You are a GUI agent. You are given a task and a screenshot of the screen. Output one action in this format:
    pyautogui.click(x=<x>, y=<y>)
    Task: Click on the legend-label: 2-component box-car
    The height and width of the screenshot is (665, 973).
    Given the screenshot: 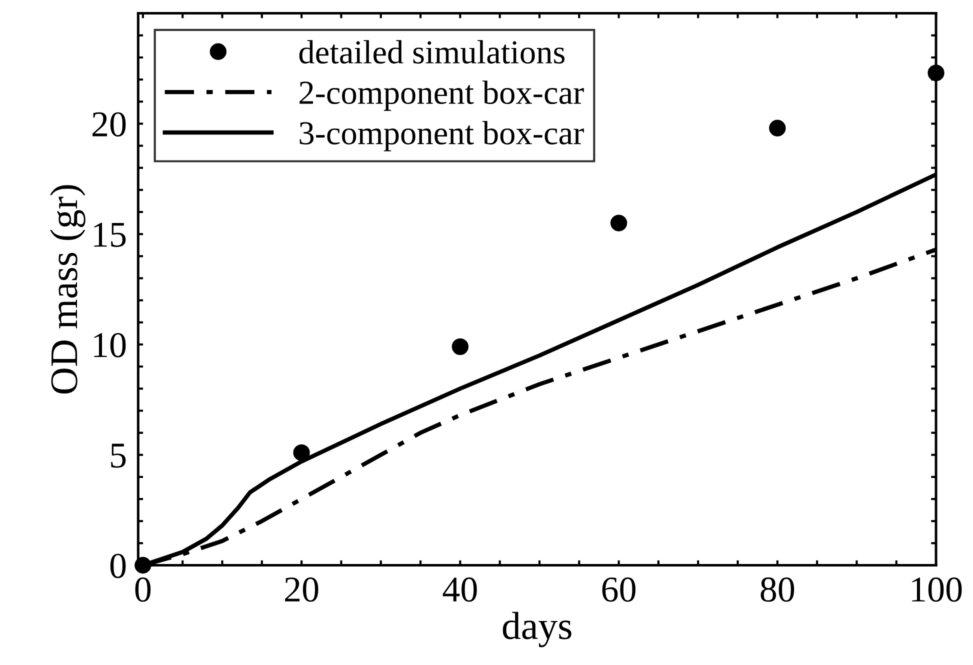 What is the action you would take?
    pyautogui.click(x=442, y=95)
    